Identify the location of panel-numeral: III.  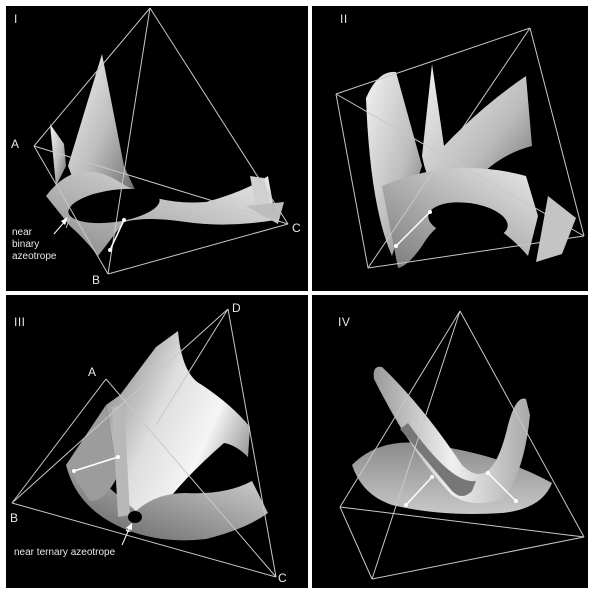
(20, 322).